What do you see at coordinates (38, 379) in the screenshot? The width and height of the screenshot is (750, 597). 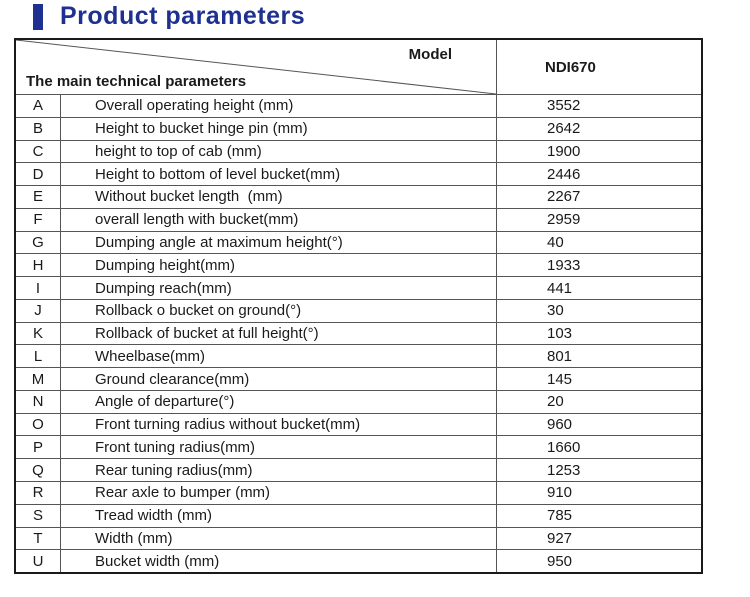 I see `row-key-cell: M` at bounding box center [38, 379].